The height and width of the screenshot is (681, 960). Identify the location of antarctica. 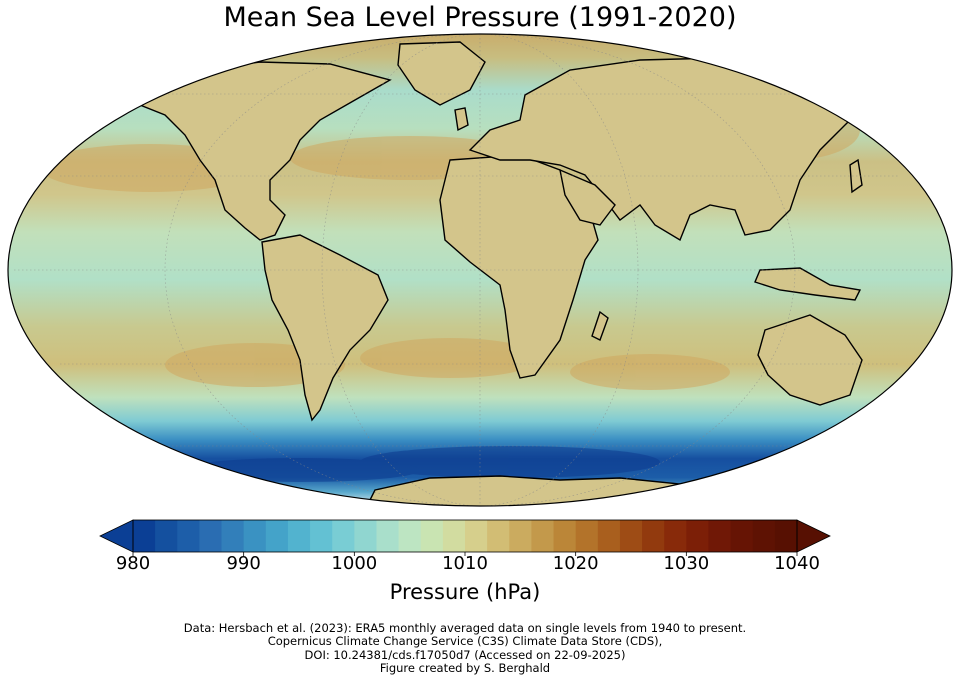
(535, 490).